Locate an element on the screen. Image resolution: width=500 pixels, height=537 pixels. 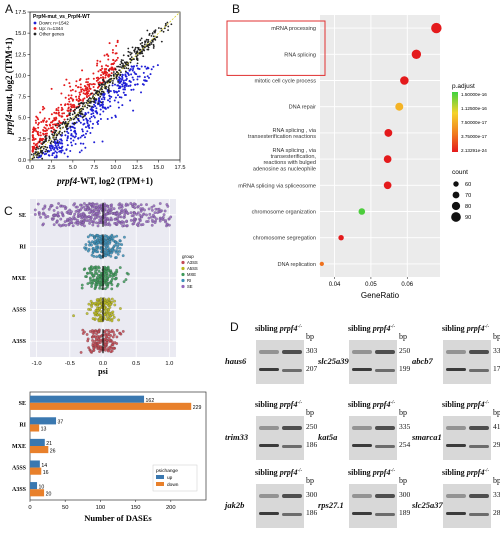
gel-header: sibling prpf4-/- is located at coordinates (278, 404).